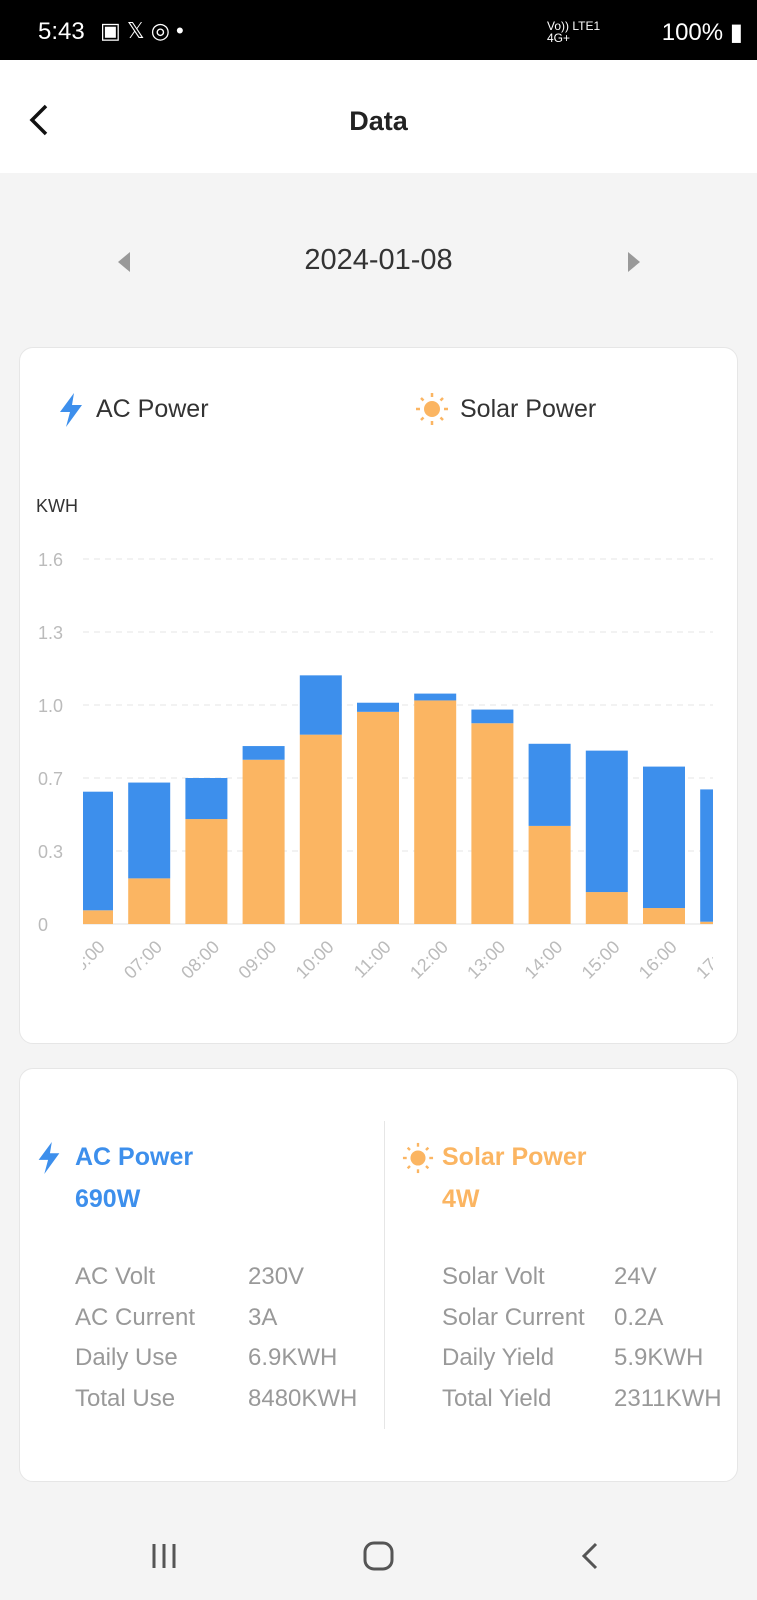  I want to click on solar-stat-label: Solar Current, so click(513, 1317).